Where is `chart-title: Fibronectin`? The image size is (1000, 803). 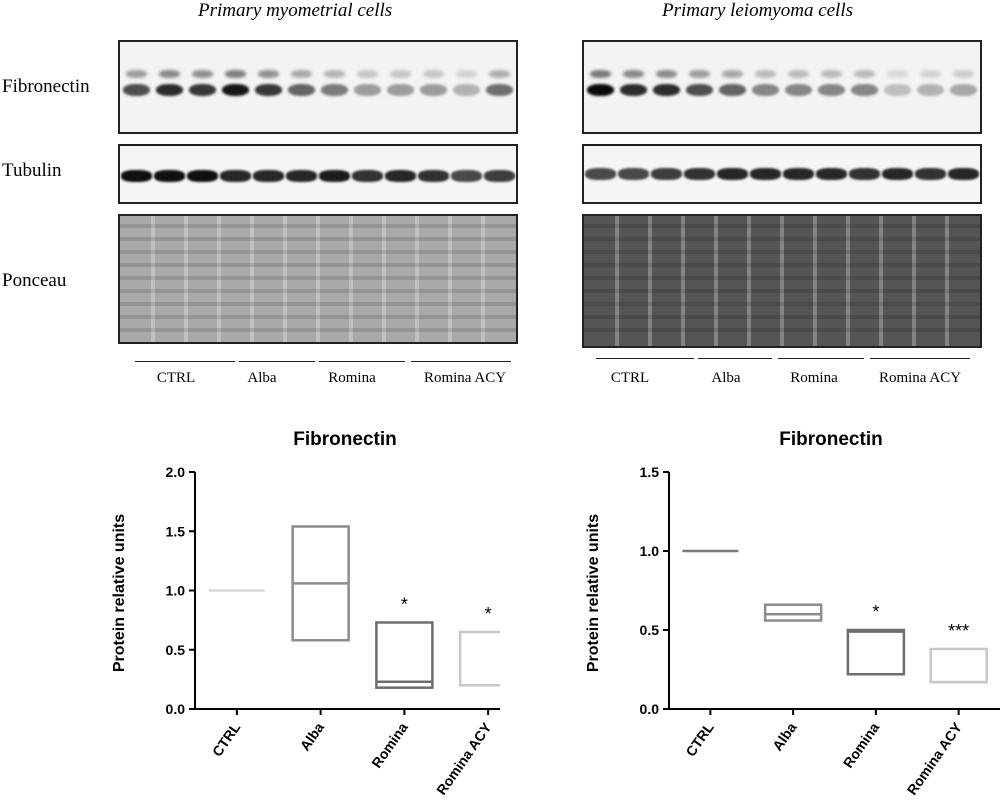 chart-title: Fibronectin is located at coordinates (344, 439).